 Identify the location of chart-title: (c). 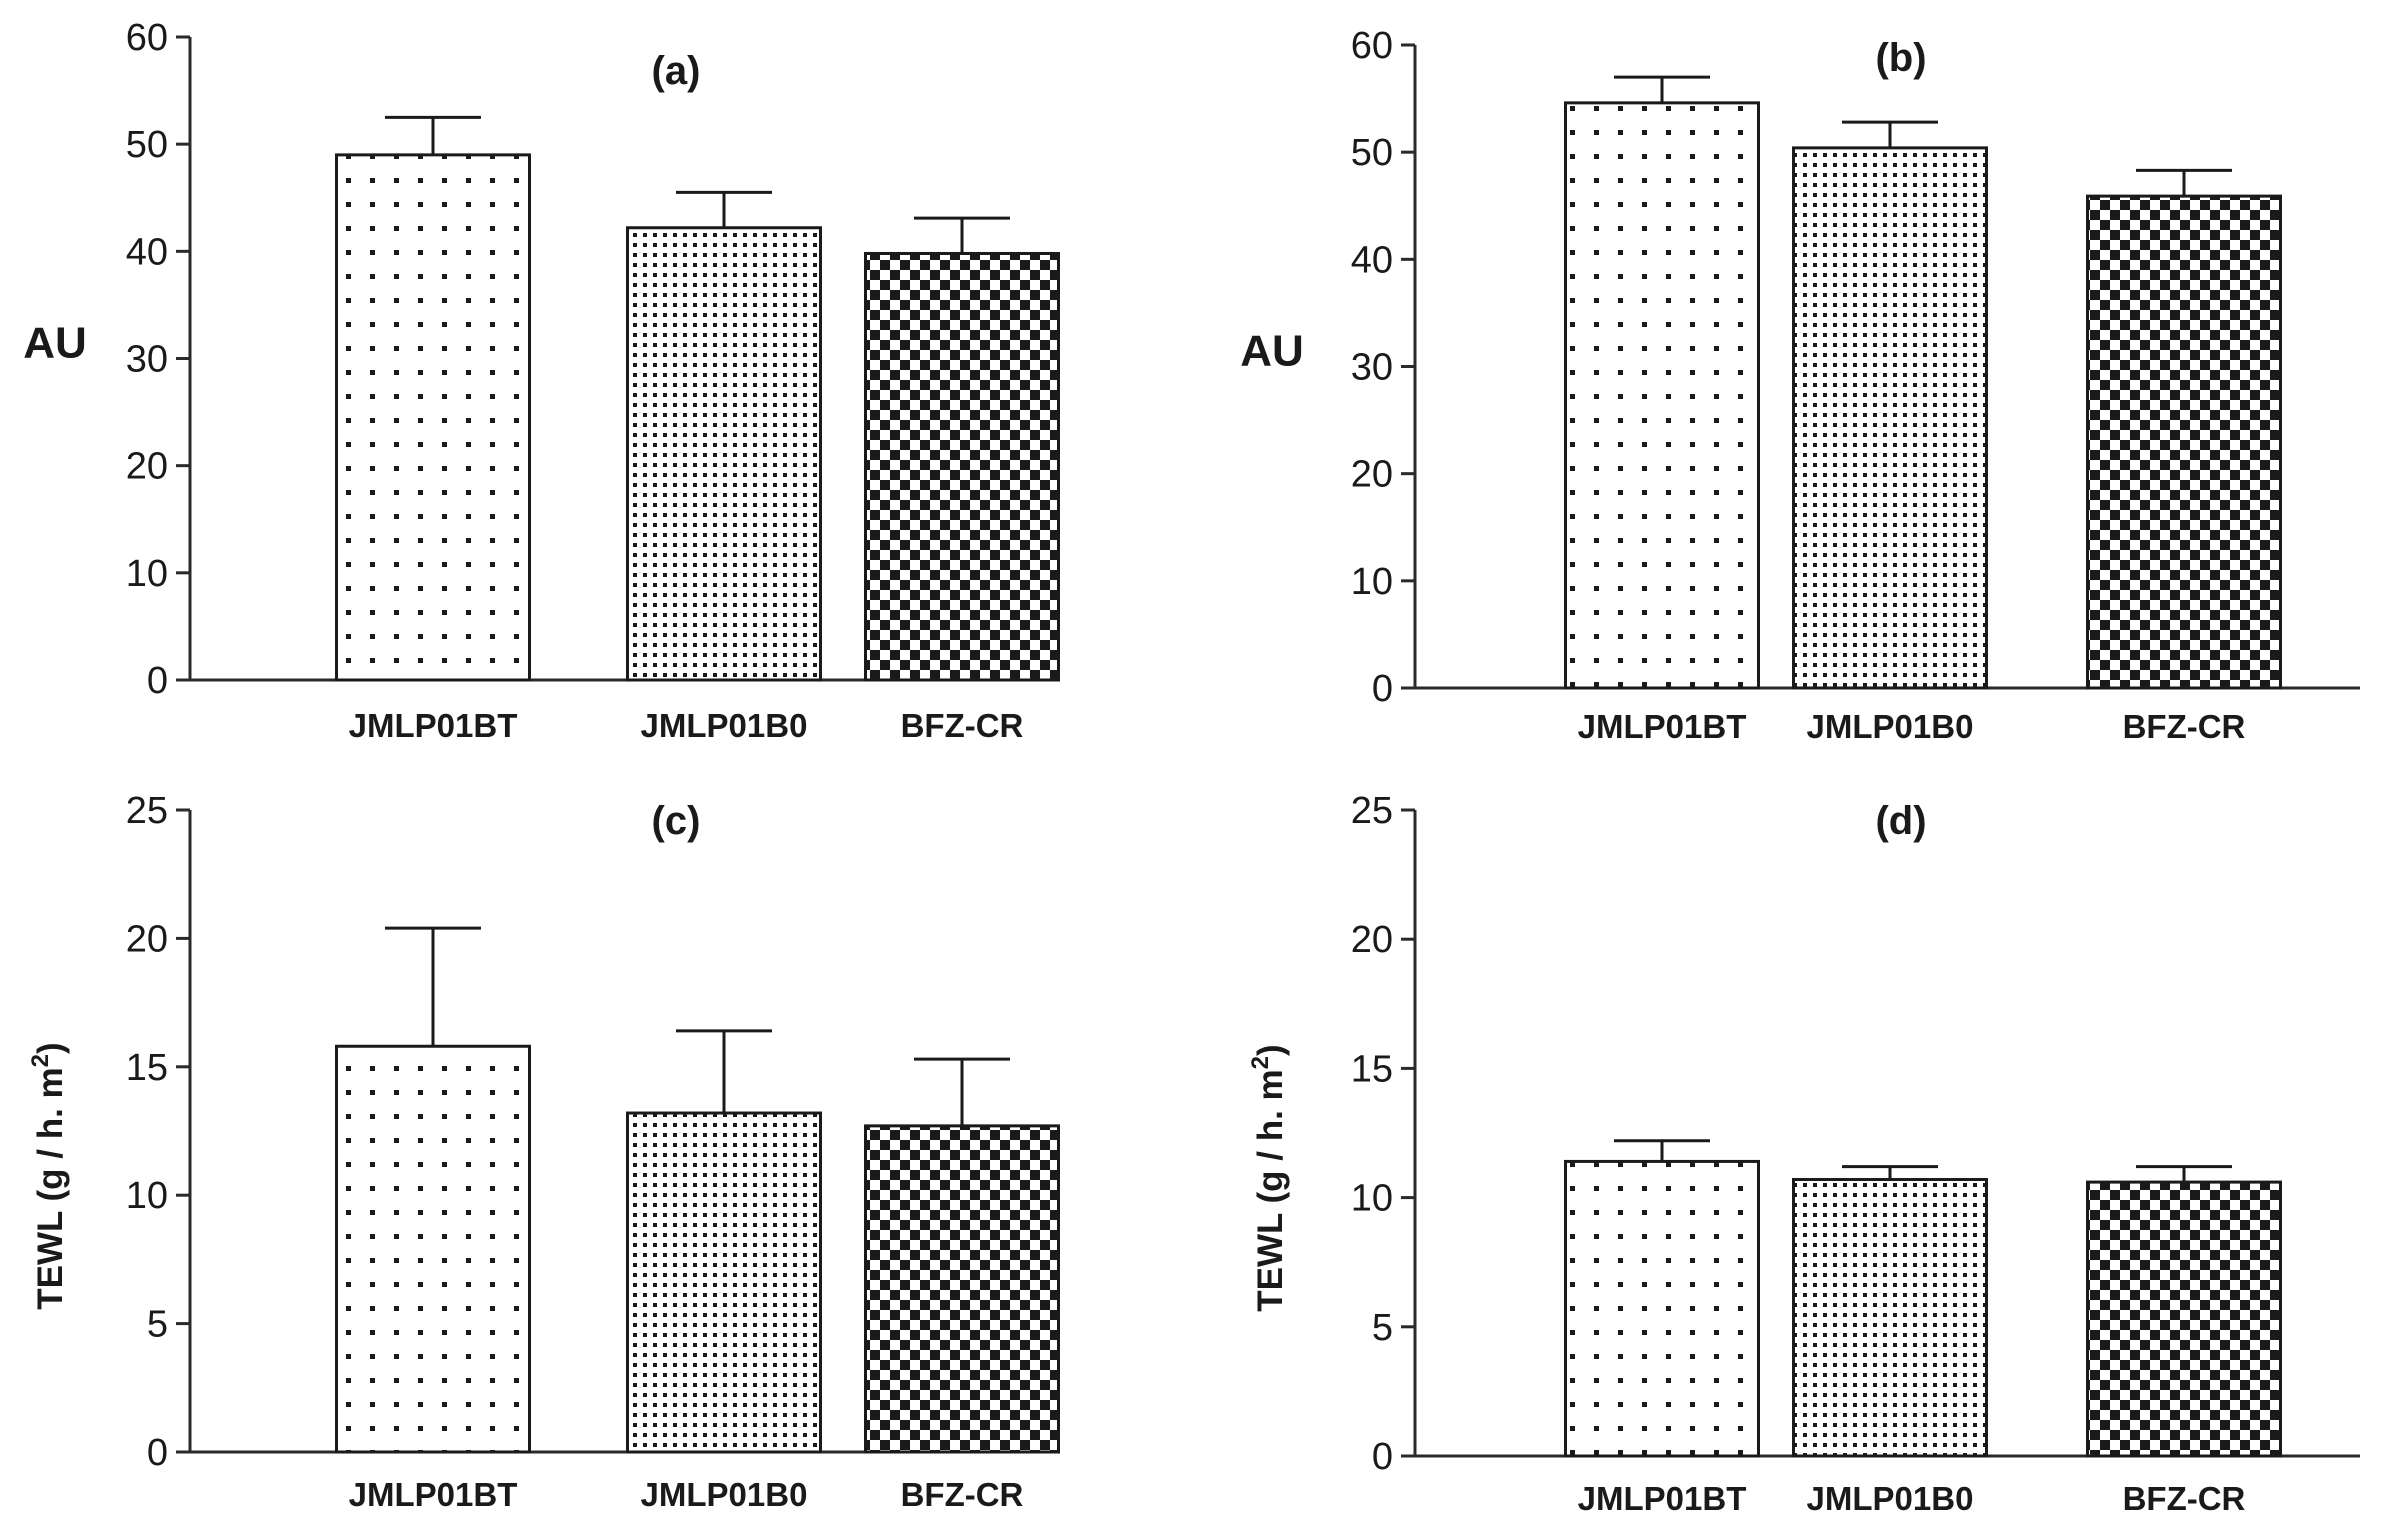
(676, 821).